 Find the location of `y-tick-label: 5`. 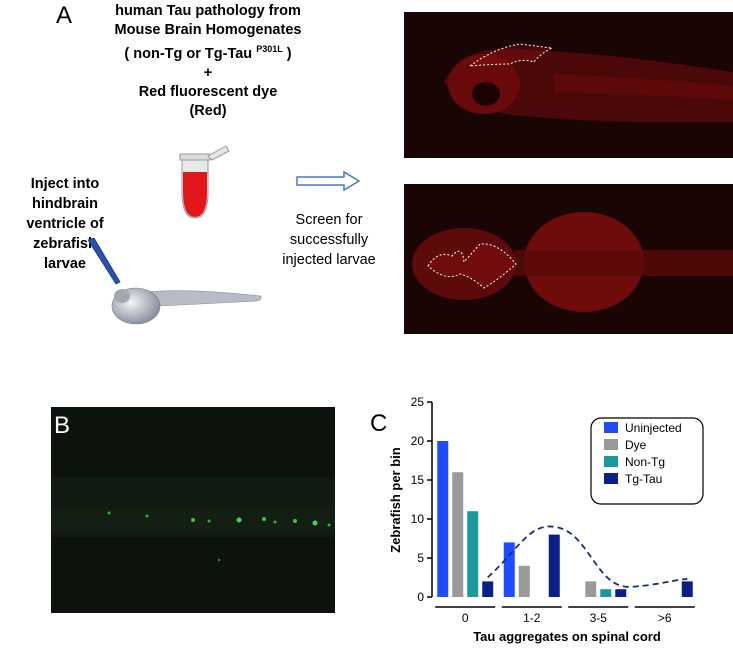

y-tick-label: 5 is located at coordinates (420, 558).